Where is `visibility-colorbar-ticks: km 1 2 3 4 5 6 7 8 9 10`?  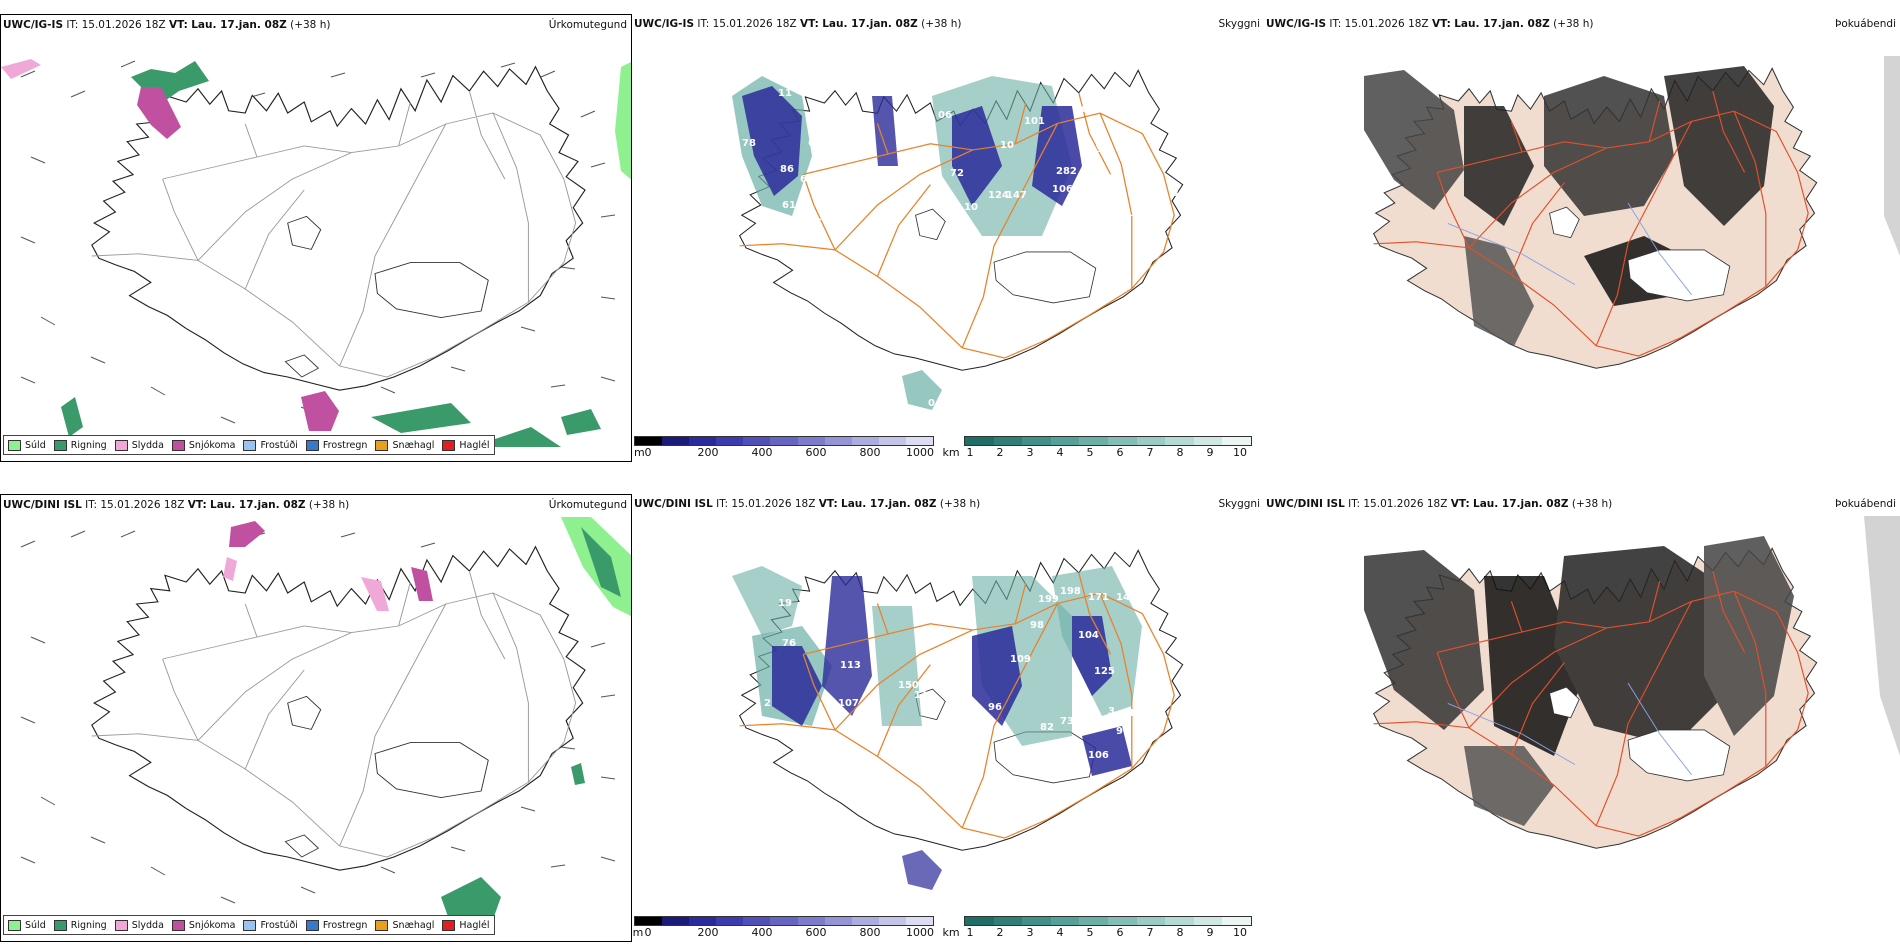
visibility-colorbar-ticks: km 1 2 3 4 5 6 7 8 9 10 is located at coordinates (1094, 452).